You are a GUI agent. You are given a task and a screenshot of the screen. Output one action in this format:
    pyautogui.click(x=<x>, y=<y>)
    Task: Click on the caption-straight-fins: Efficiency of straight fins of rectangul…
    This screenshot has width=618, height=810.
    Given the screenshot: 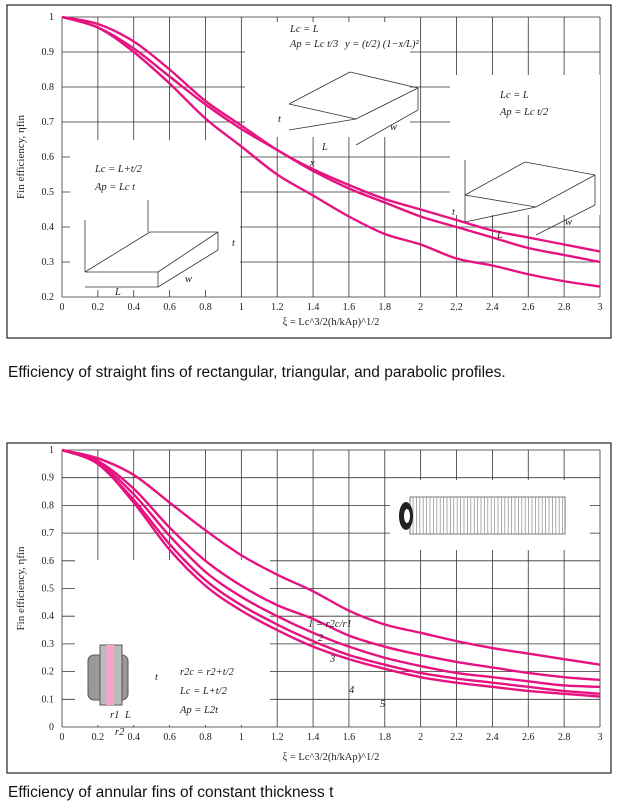 What is the action you would take?
    pyautogui.click(x=257, y=372)
    